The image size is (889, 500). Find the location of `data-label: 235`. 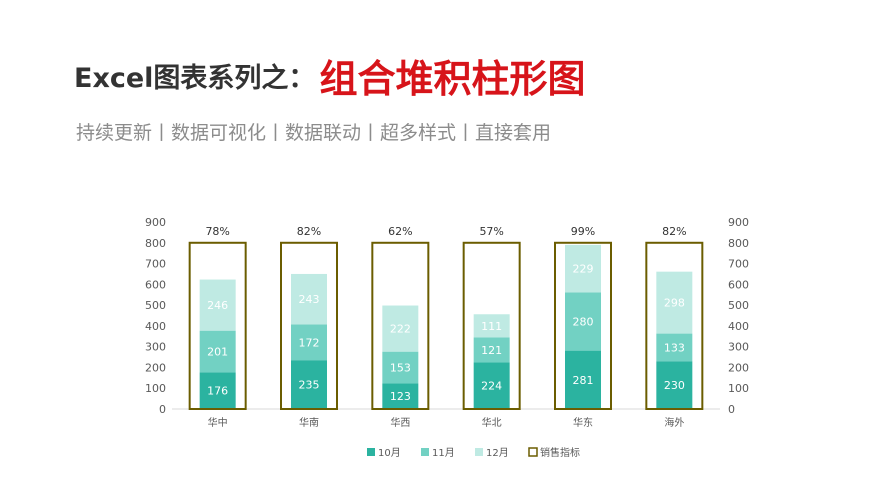

data-label: 235 is located at coordinates (309, 385).